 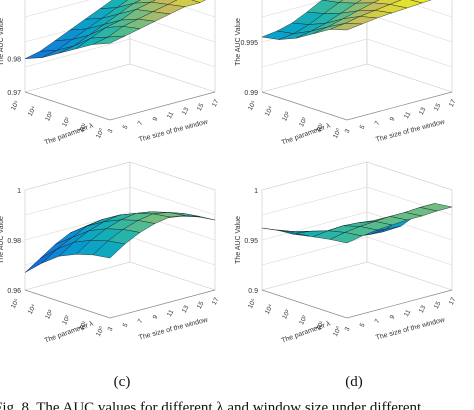 I want to click on back-wall-right, so click(x=409, y=46).